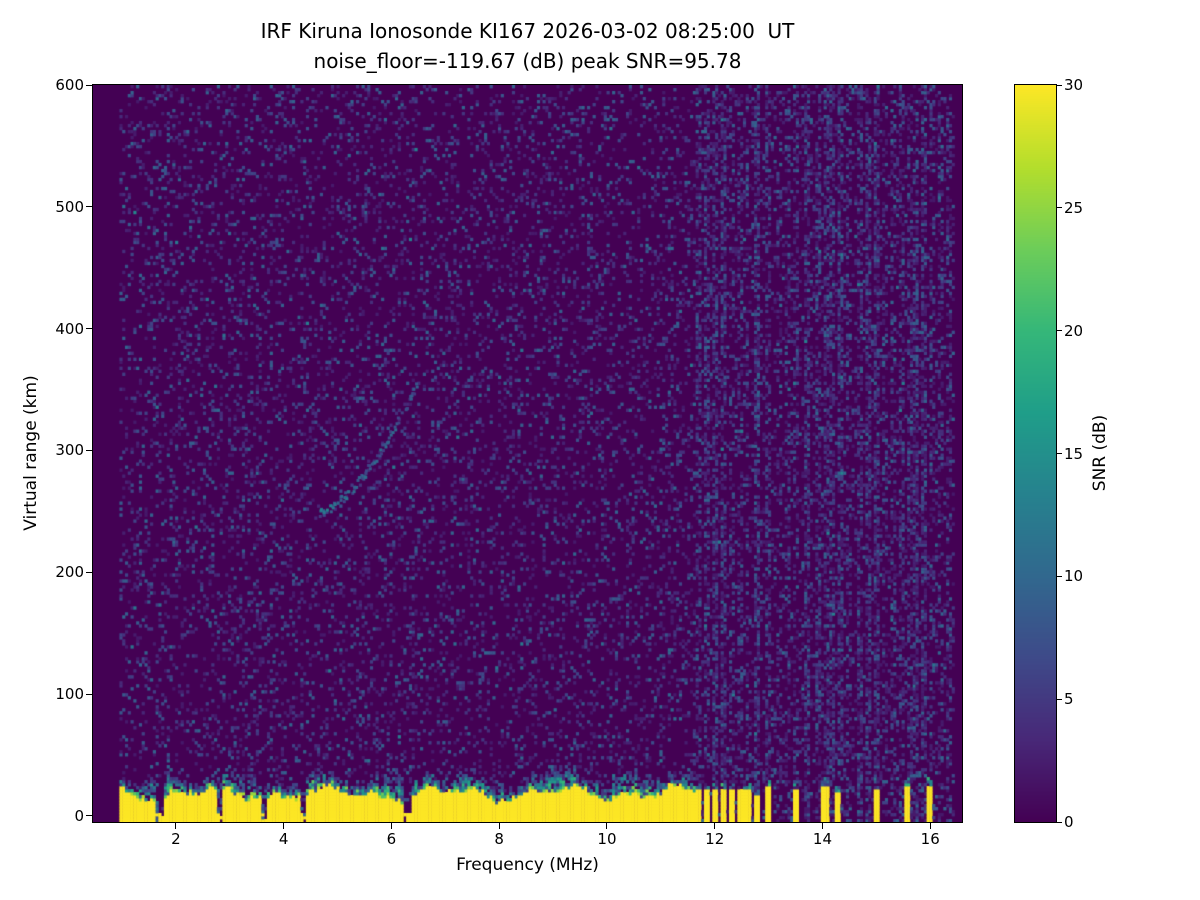  Describe the element at coordinates (1074, 330) in the screenshot. I see `colorbar-tick-label: 20` at that location.